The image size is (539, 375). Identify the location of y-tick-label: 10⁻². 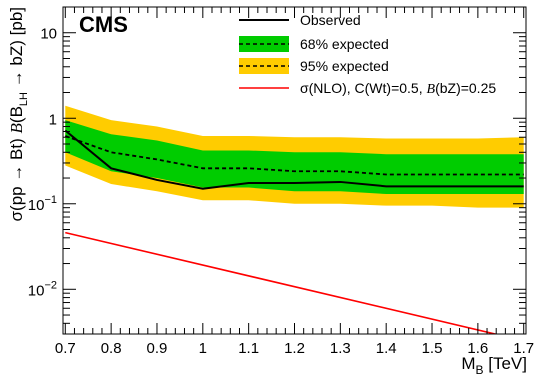
(42, 289).